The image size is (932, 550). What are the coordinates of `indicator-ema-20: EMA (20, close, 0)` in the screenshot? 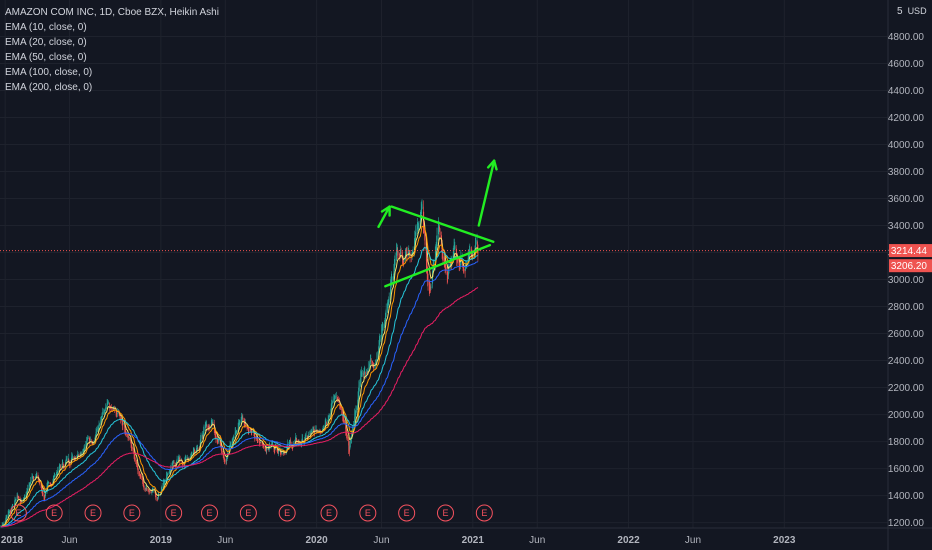 It's located at (46, 42).